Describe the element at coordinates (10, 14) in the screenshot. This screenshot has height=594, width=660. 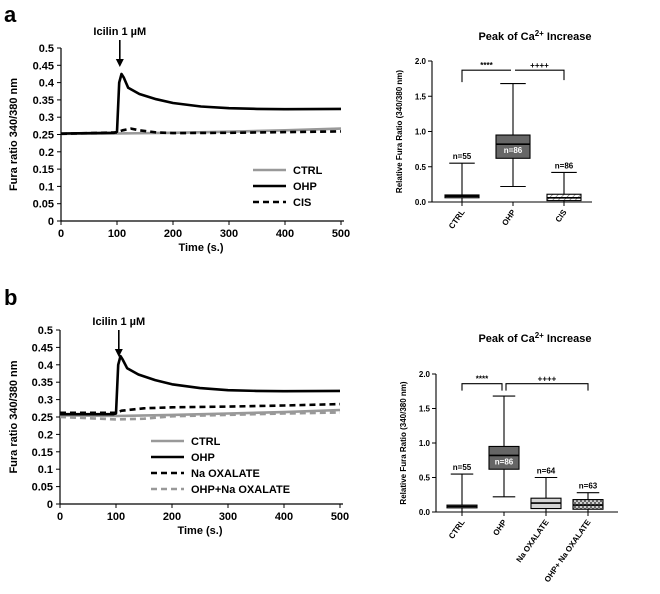
I see `panel-a-letter: a` at that location.